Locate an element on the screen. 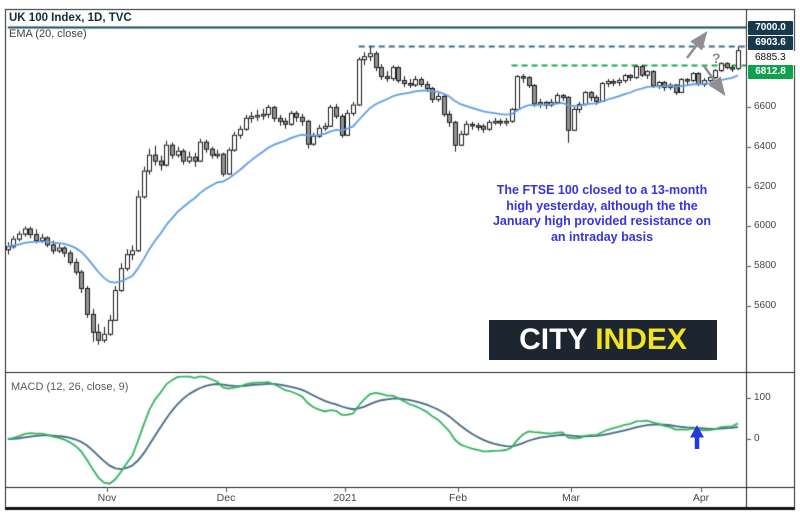 This screenshot has height=515, width=800. analyst-note-line: The FTSE 100 closed to a 13-month is located at coordinates (602, 190).